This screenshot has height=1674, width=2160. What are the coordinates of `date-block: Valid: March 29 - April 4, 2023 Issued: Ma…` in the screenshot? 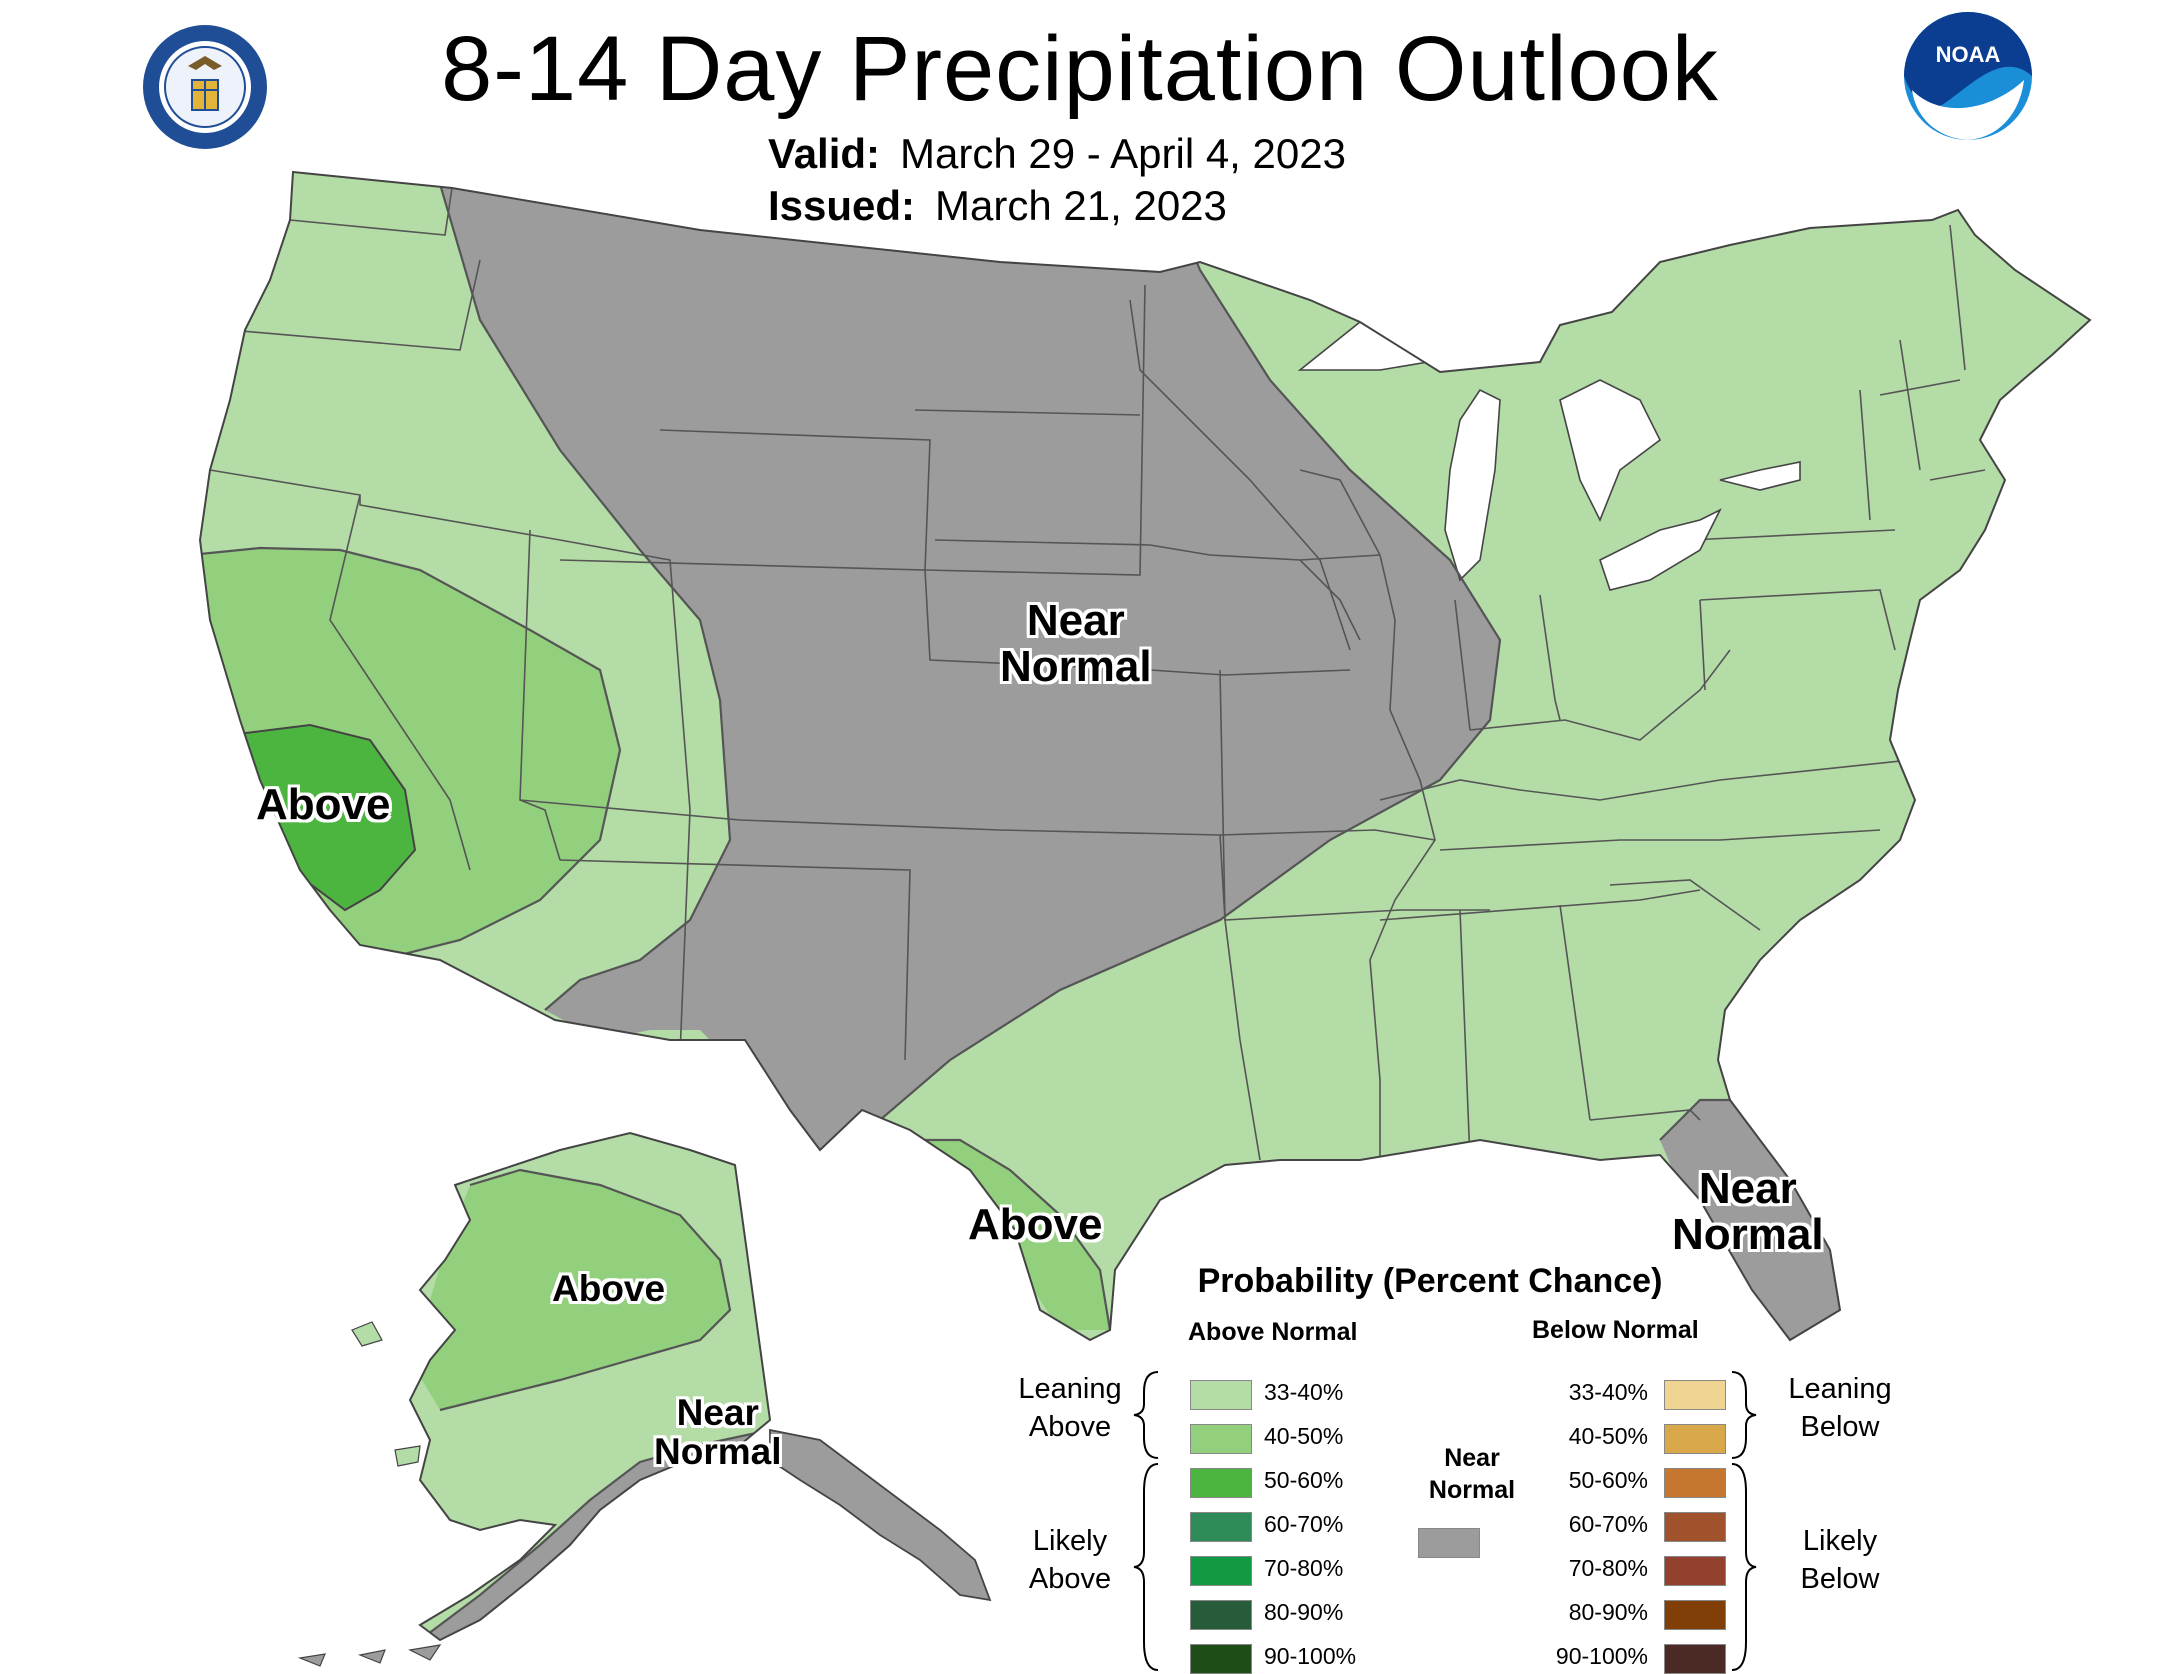 It's located at (1057, 180).